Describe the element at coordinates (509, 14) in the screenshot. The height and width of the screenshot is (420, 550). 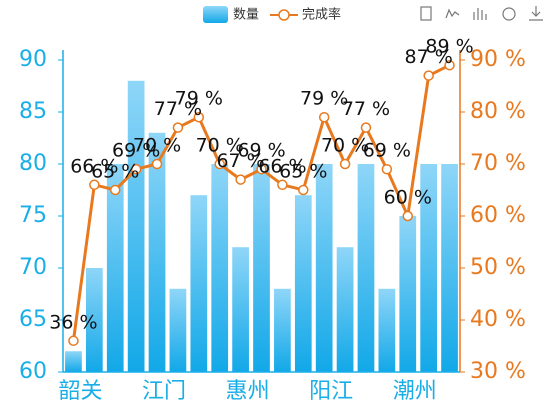
I see `restore-icon` at that location.